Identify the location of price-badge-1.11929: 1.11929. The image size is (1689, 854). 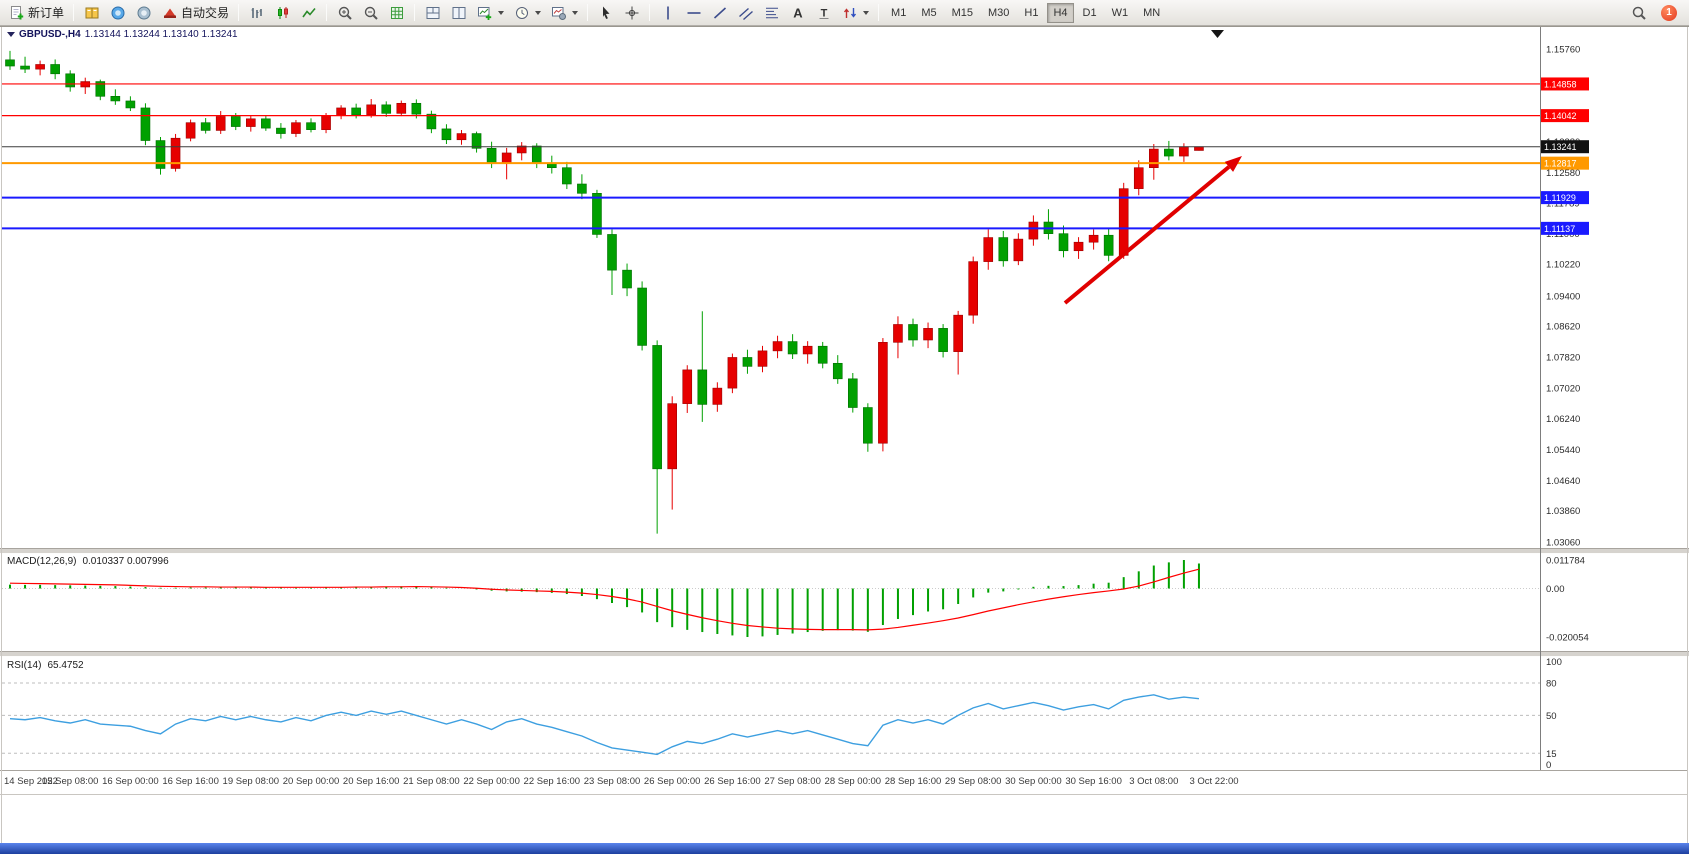
(1565, 198).